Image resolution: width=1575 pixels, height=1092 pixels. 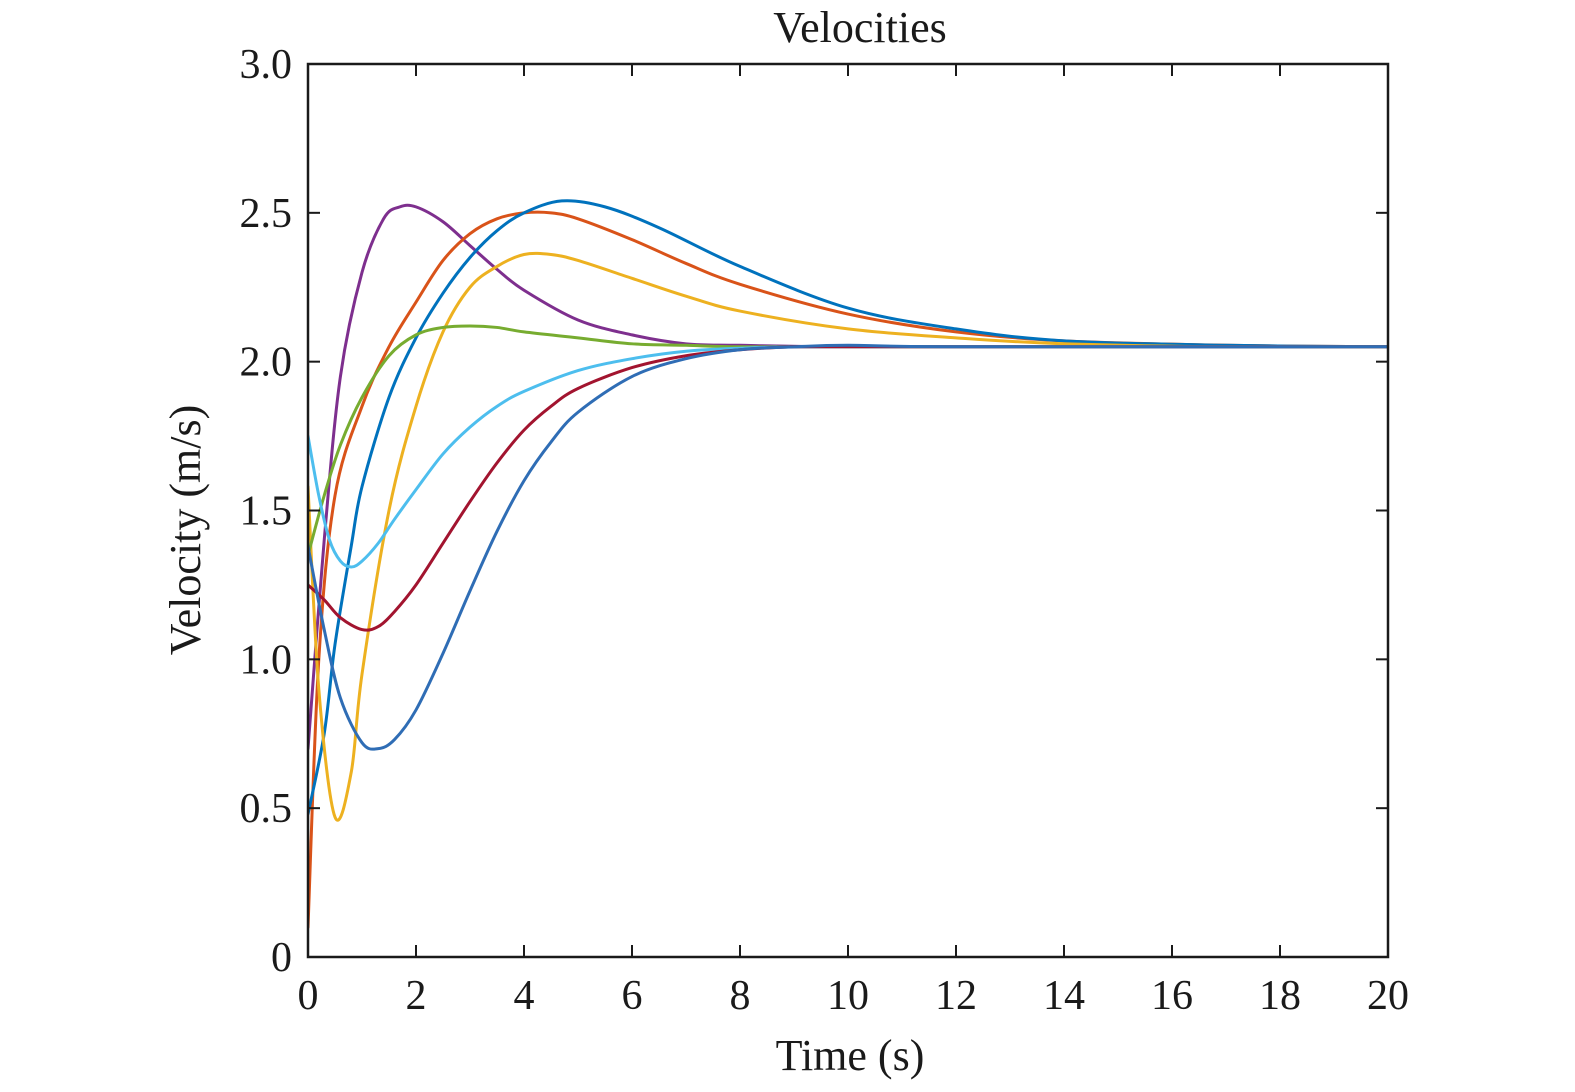 What do you see at coordinates (266, 660) in the screenshot?
I see `y-tick-label: 1.0` at bounding box center [266, 660].